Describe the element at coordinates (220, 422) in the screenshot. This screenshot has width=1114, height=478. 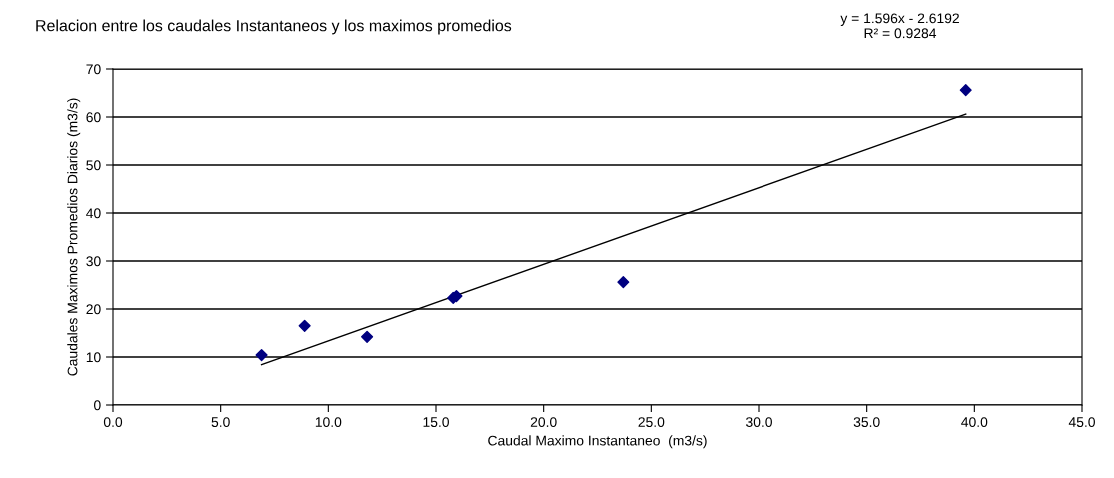
I see `x-tick-label: 5.0` at that location.